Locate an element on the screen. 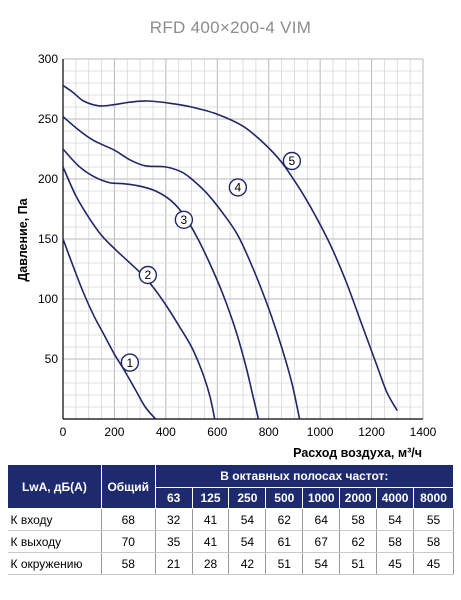 This screenshot has height=600, width=461. band-value: 67 is located at coordinates (321, 541).